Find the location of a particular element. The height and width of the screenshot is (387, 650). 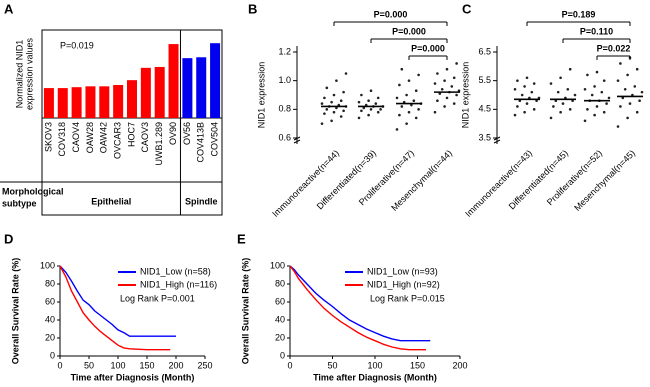

y-axis-label: Normalized NID1 is located at coordinates (19, 74).